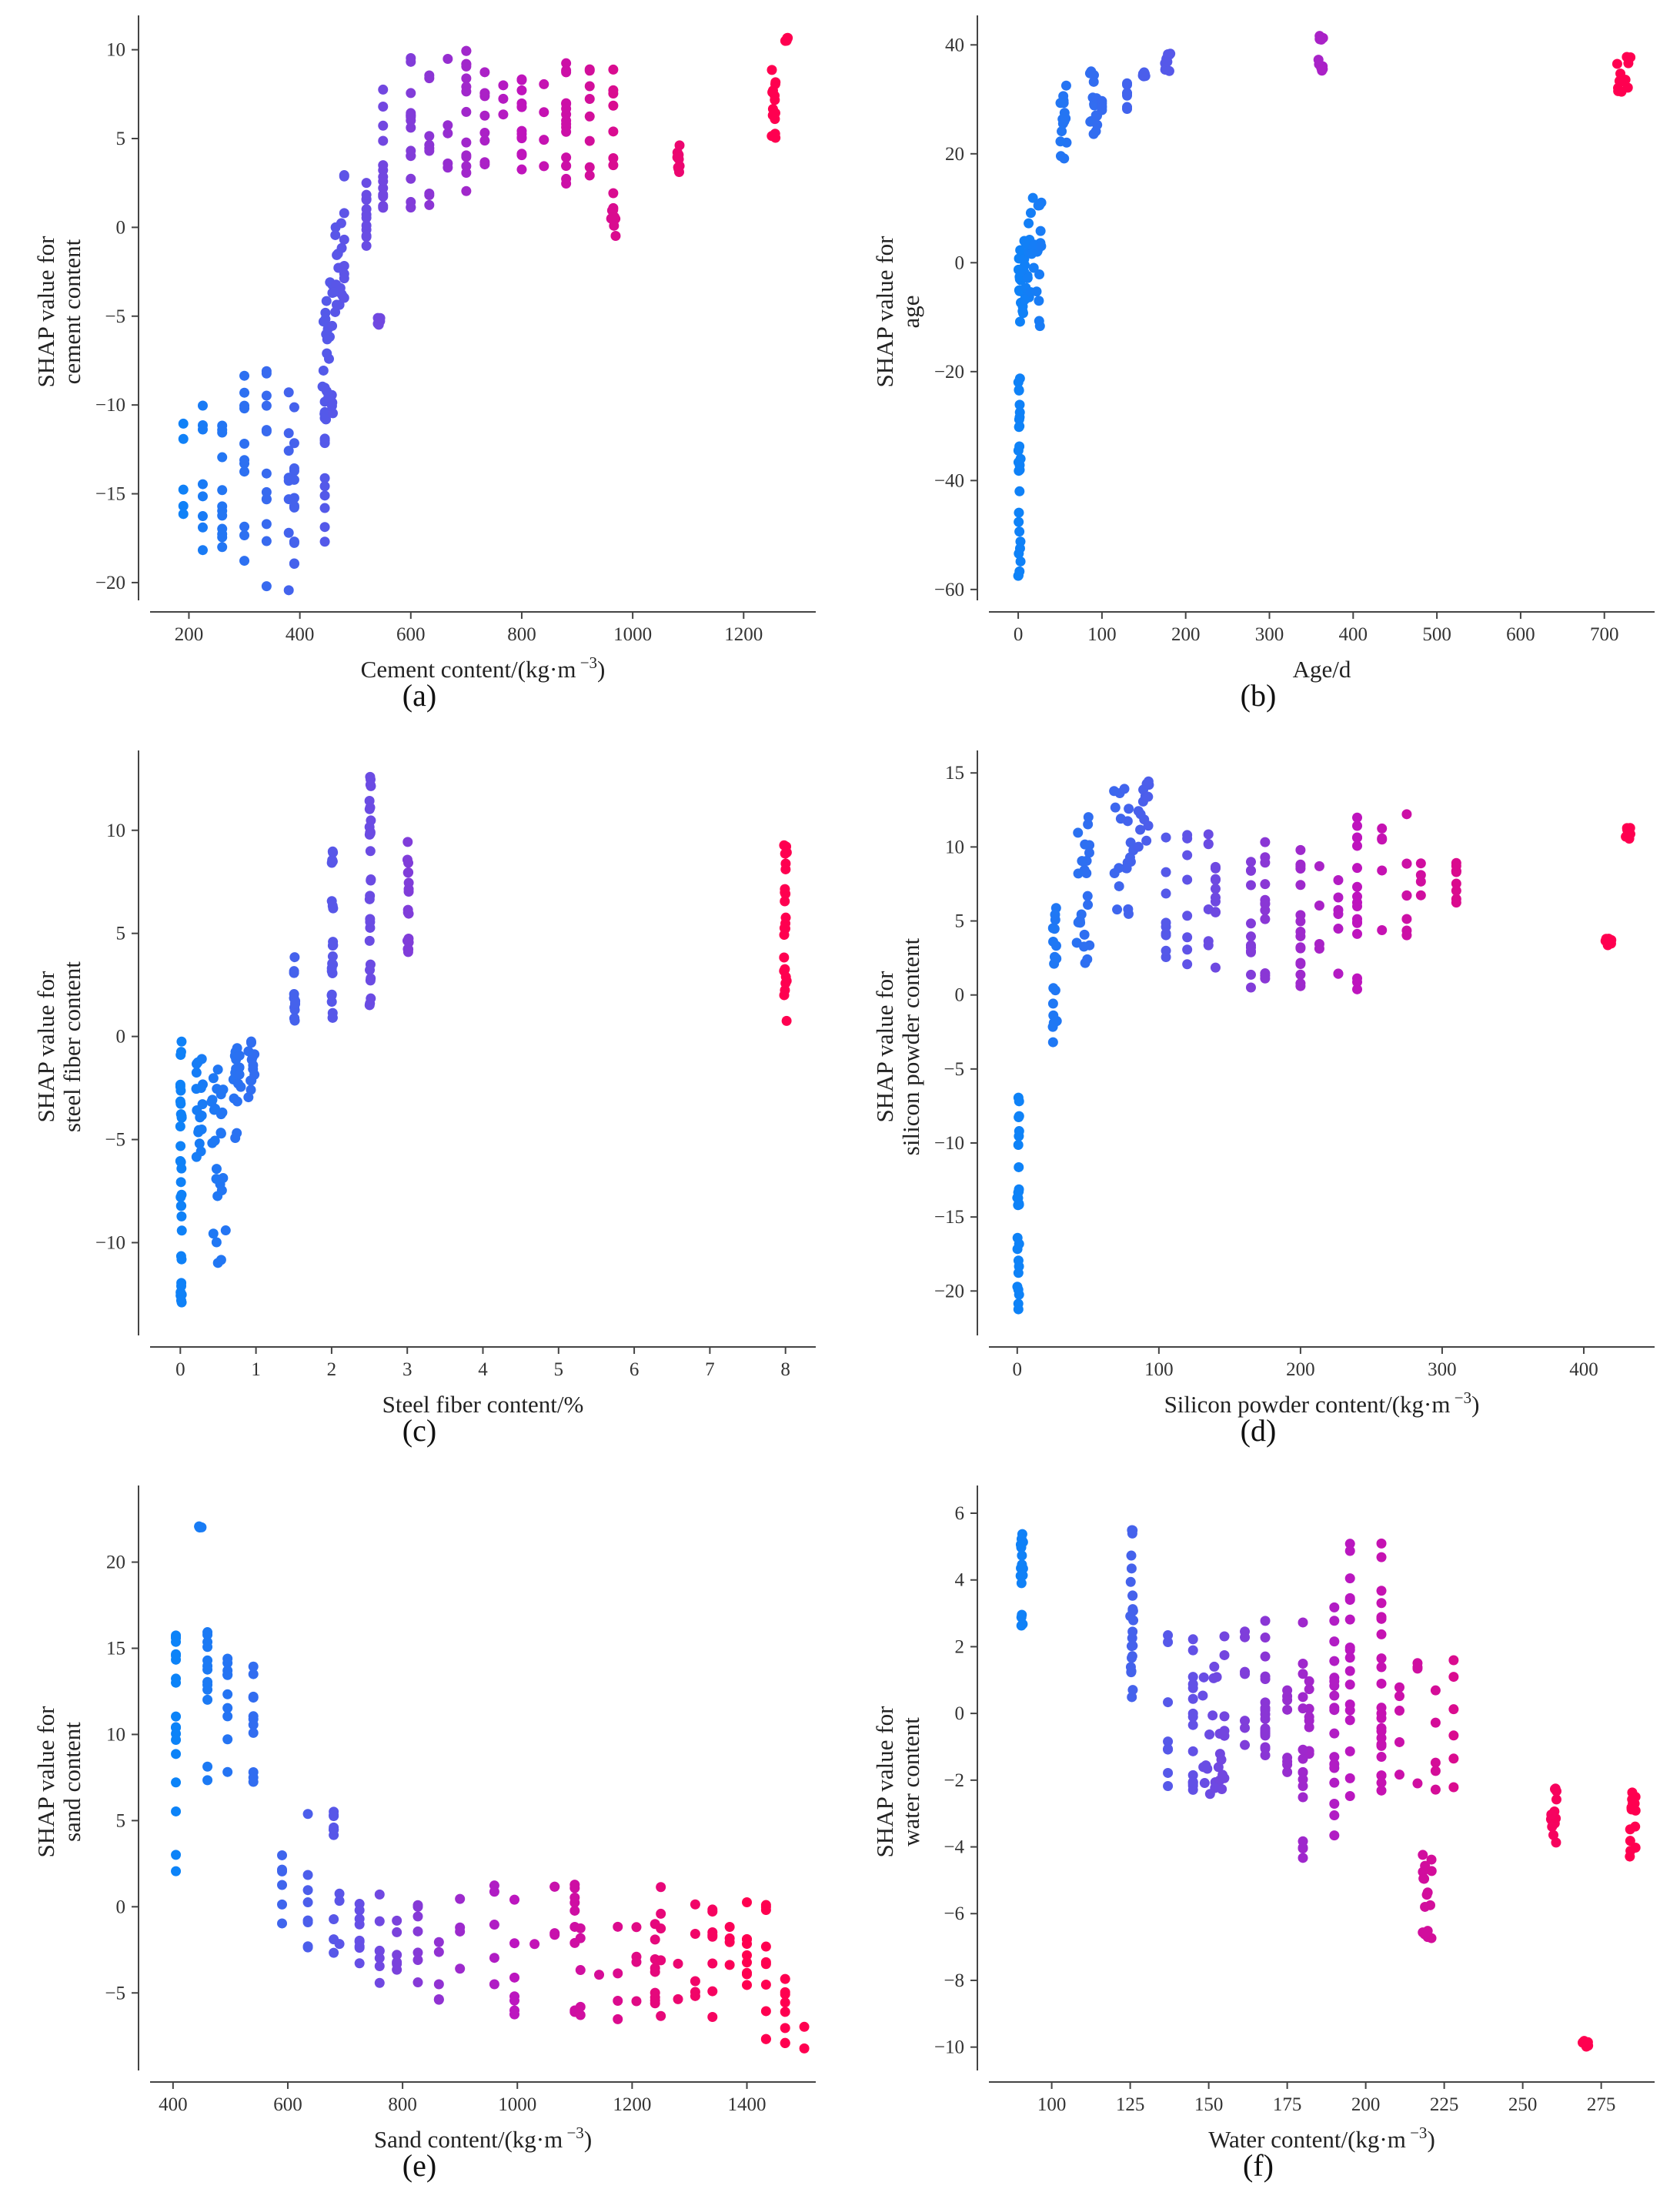  Describe the element at coordinates (1324, 306) in the screenshot. I see `data-points` at that location.